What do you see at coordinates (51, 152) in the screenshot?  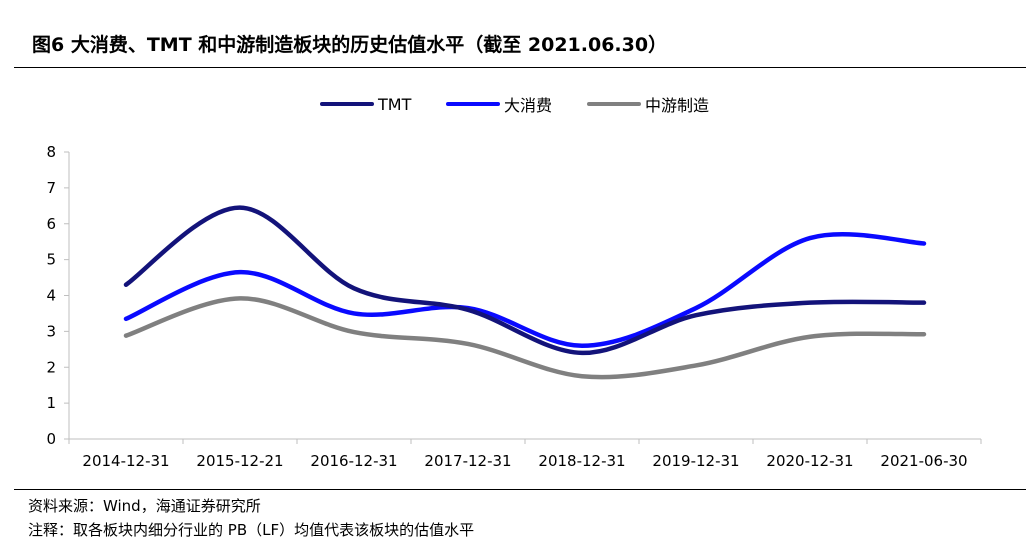 I see `y-tick-label: 8` at bounding box center [51, 152].